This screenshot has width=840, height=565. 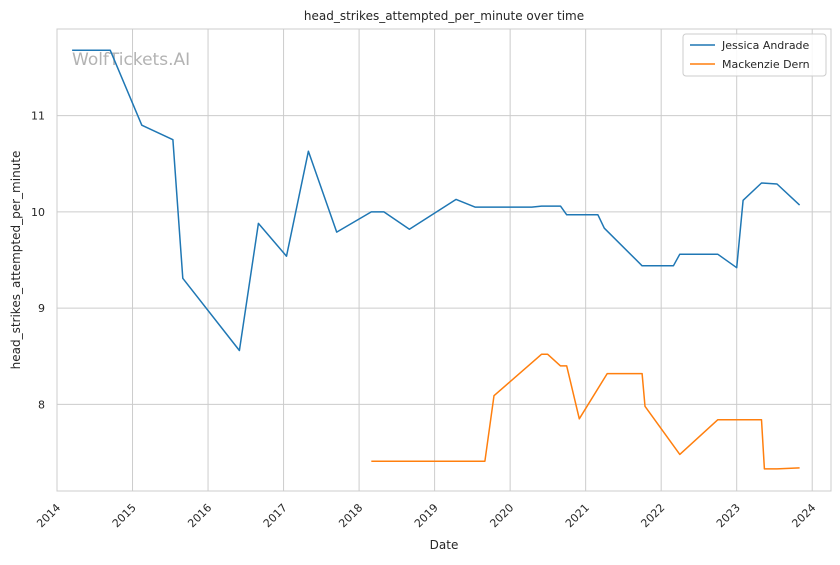 I want to click on legend-label: Jessica Andrade, so click(x=765, y=45).